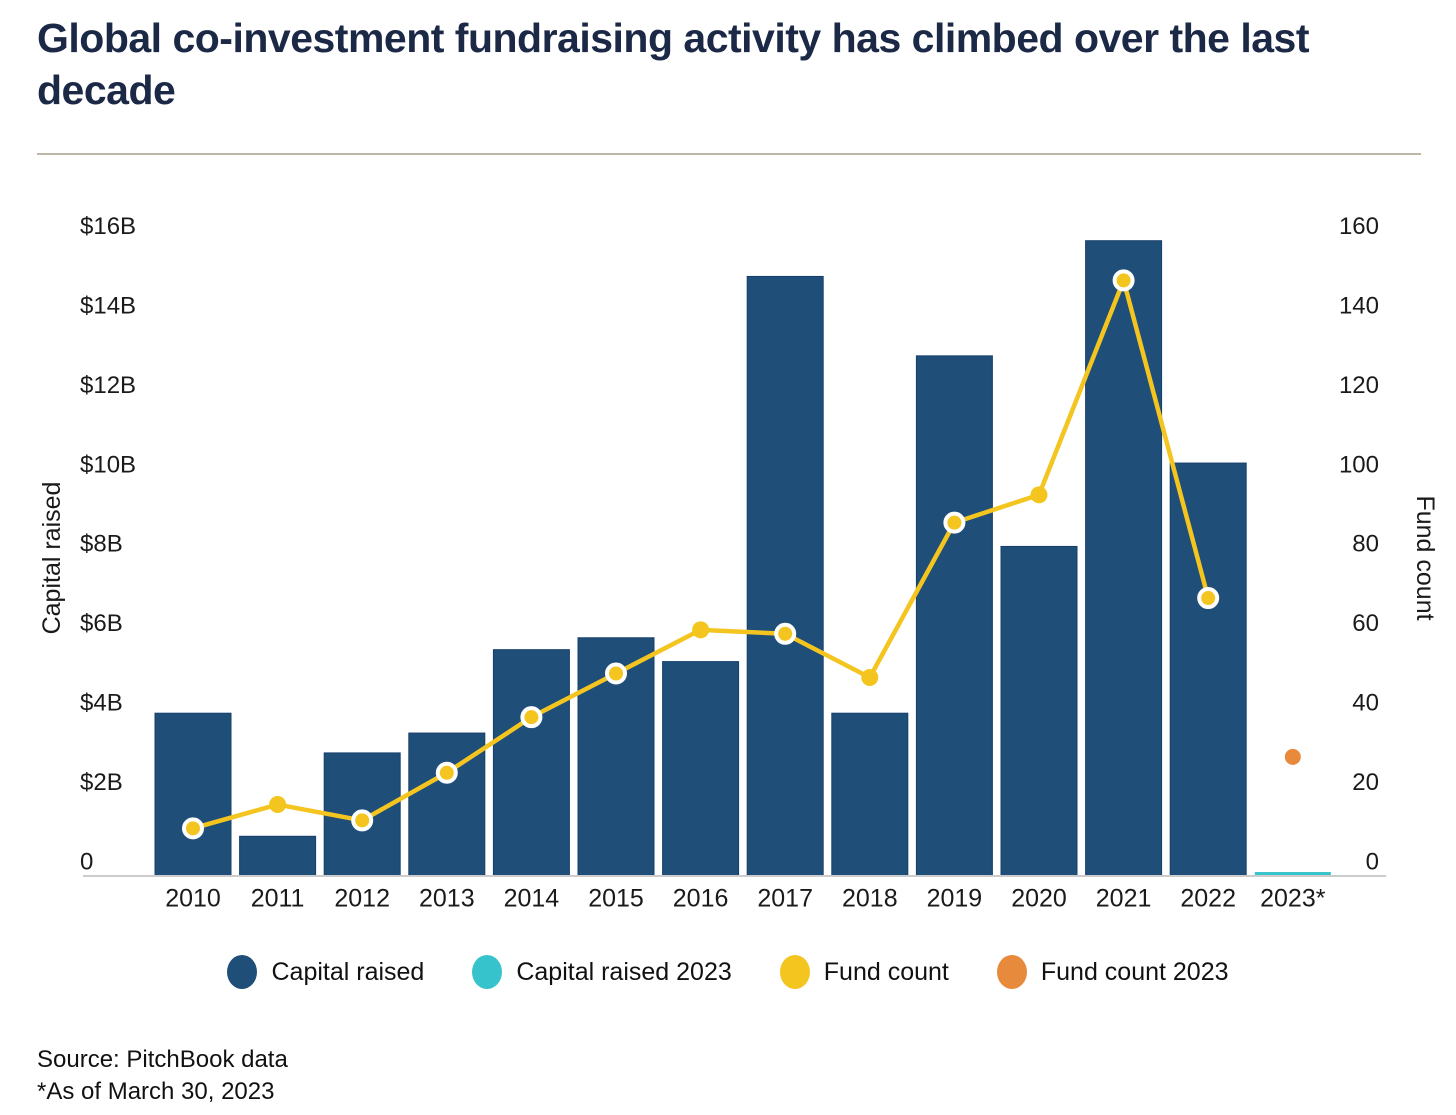 This screenshot has width=1456, height=1115. Describe the element at coordinates (701, 769) in the screenshot. I see `bar-2016` at that location.